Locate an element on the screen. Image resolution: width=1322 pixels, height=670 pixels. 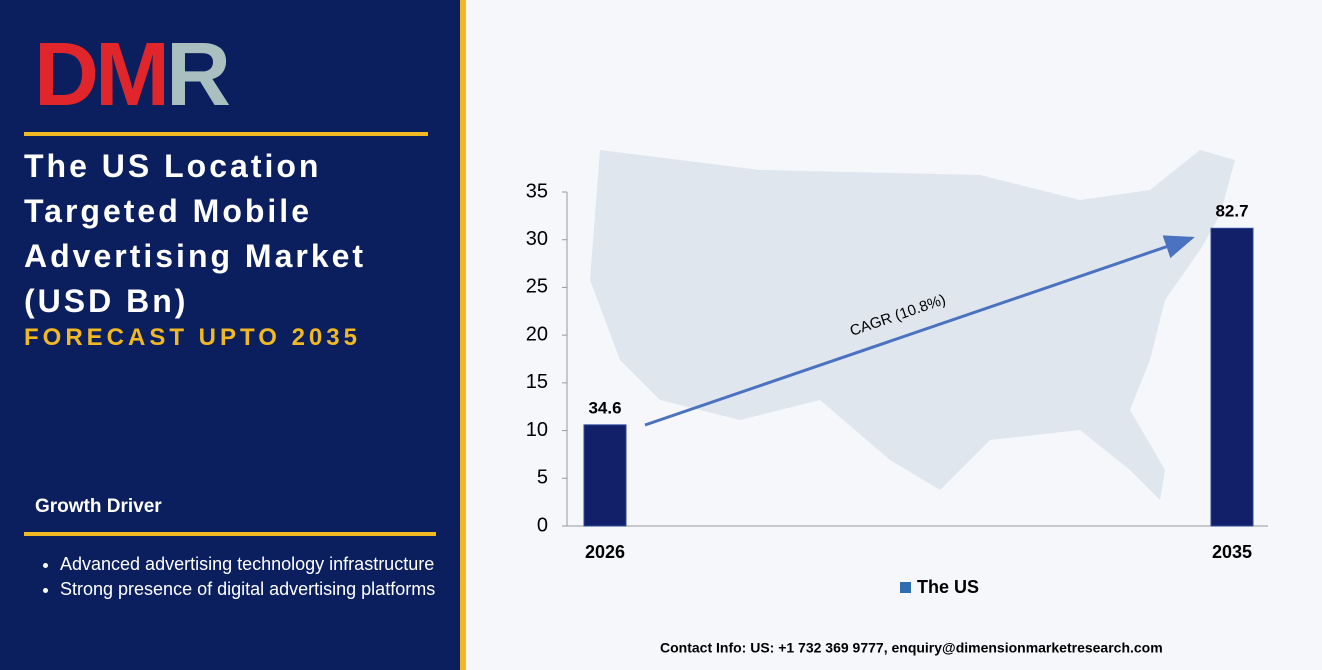
logo: DMR is located at coordinates (132, 75).